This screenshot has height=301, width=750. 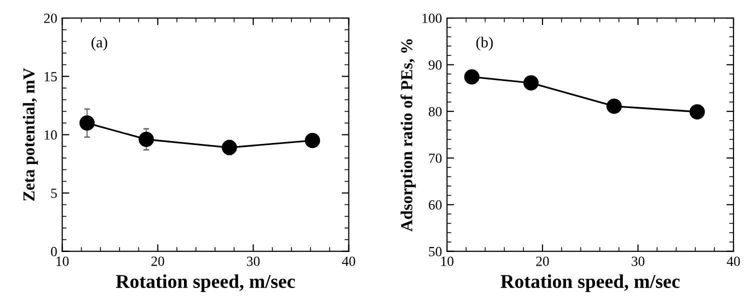 What do you see at coordinates (50, 77) in the screenshot?
I see `y-tick-label: 15` at bounding box center [50, 77].